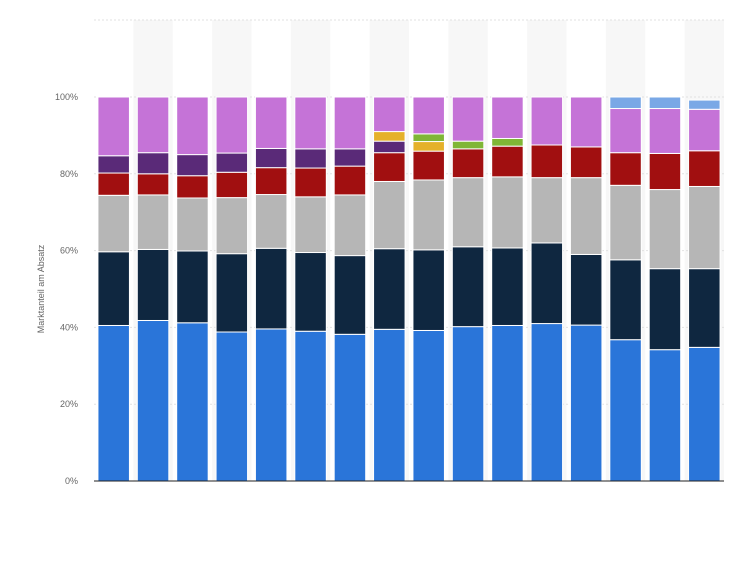 The width and height of the screenshot is (754, 565). What do you see at coordinates (69, 404) in the screenshot?
I see `y-tick-label: 20%` at bounding box center [69, 404].